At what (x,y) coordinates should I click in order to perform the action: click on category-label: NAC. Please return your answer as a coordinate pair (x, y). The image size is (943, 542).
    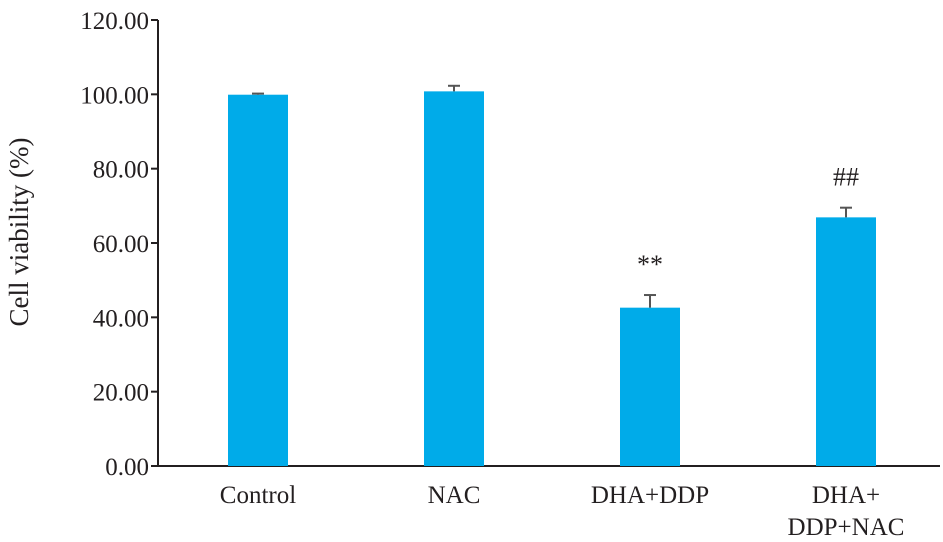
    Looking at the image, I should click on (454, 495).